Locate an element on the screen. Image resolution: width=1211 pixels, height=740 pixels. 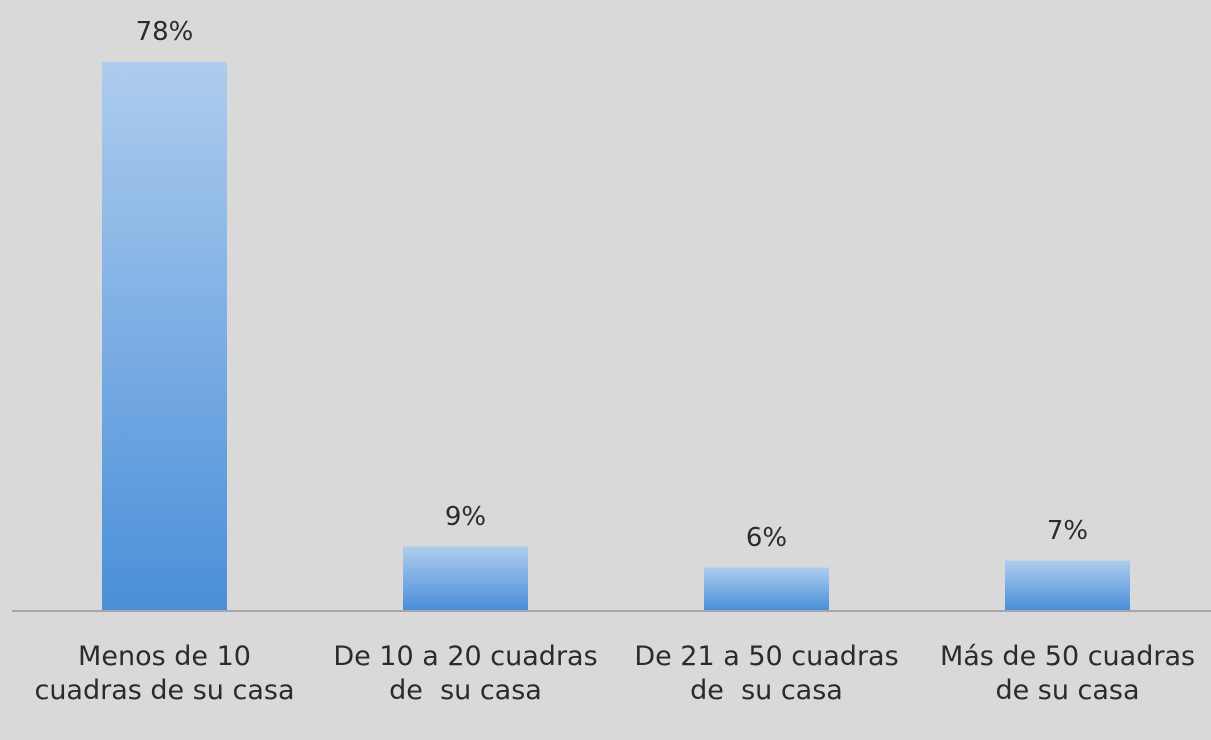
category-label: De 21 a 50 cuadras de su casa is located at coordinates (771, 673).